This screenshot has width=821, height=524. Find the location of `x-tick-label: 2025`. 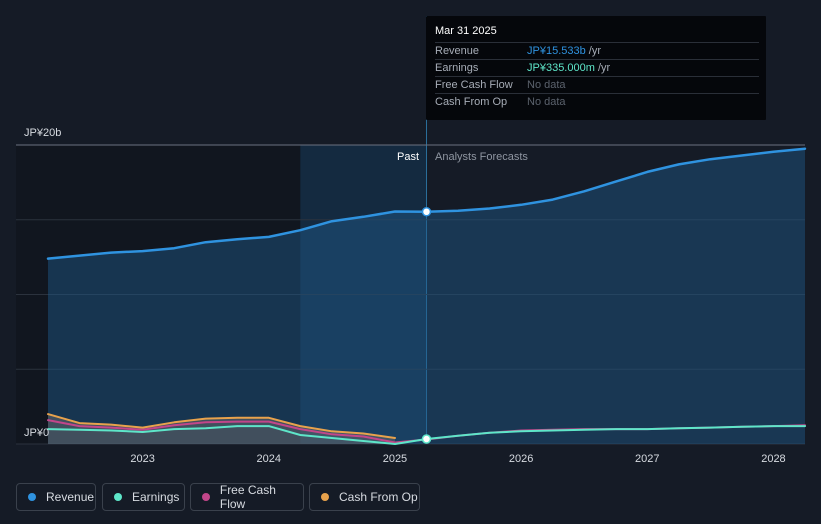

x-tick-label: 2025 is located at coordinates (395, 459).